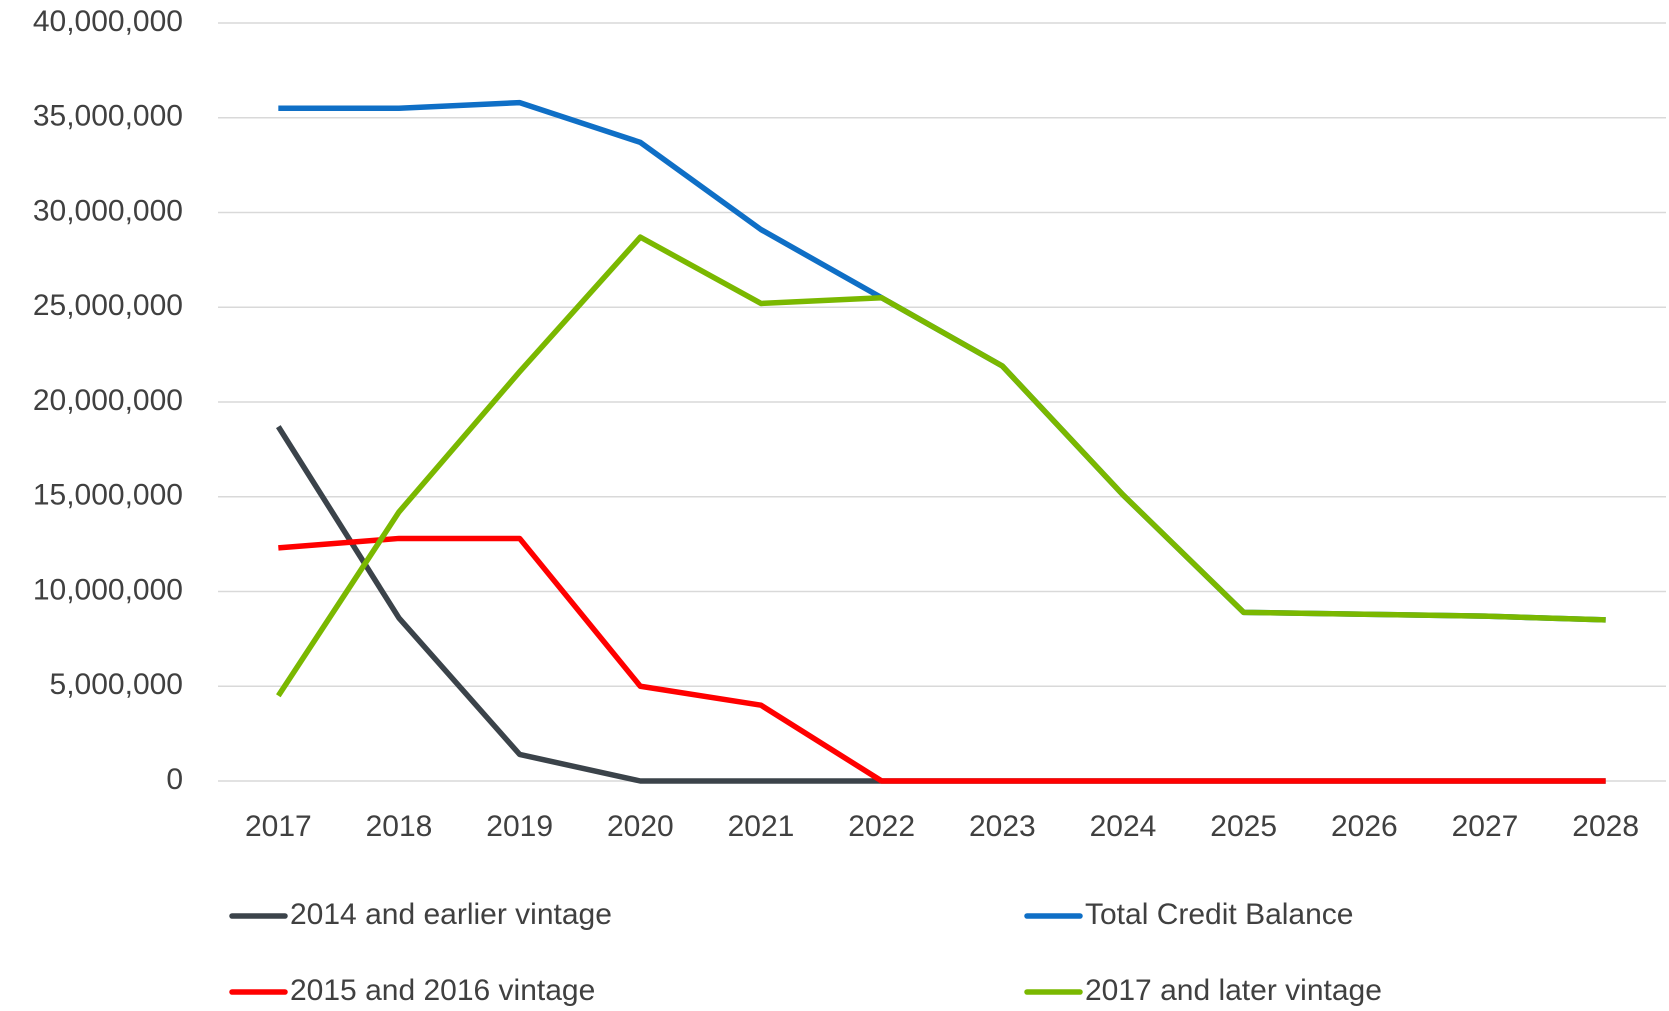 This screenshot has height=1011, width=1669. I want to click on y-tick-label: 35,000,000, so click(108, 116).